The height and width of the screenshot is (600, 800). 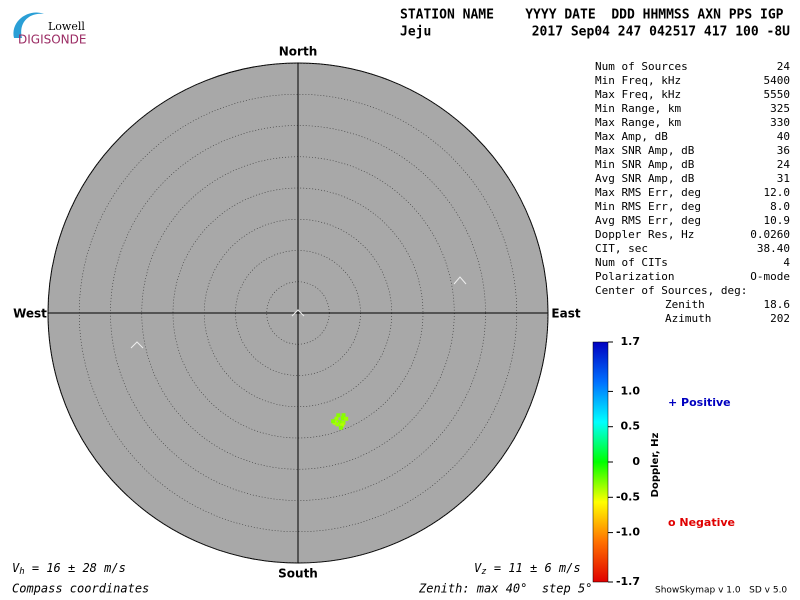 What do you see at coordinates (777, 192) in the screenshot?
I see `stat-value: 12.0` at bounding box center [777, 192].